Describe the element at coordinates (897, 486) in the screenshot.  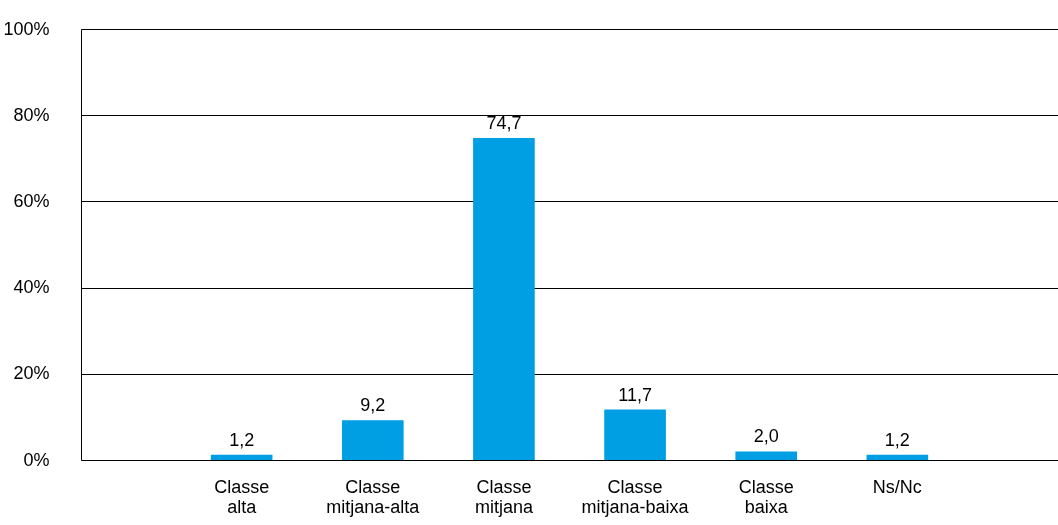
I see `x-tick-label: Ns/Nc` at that location.